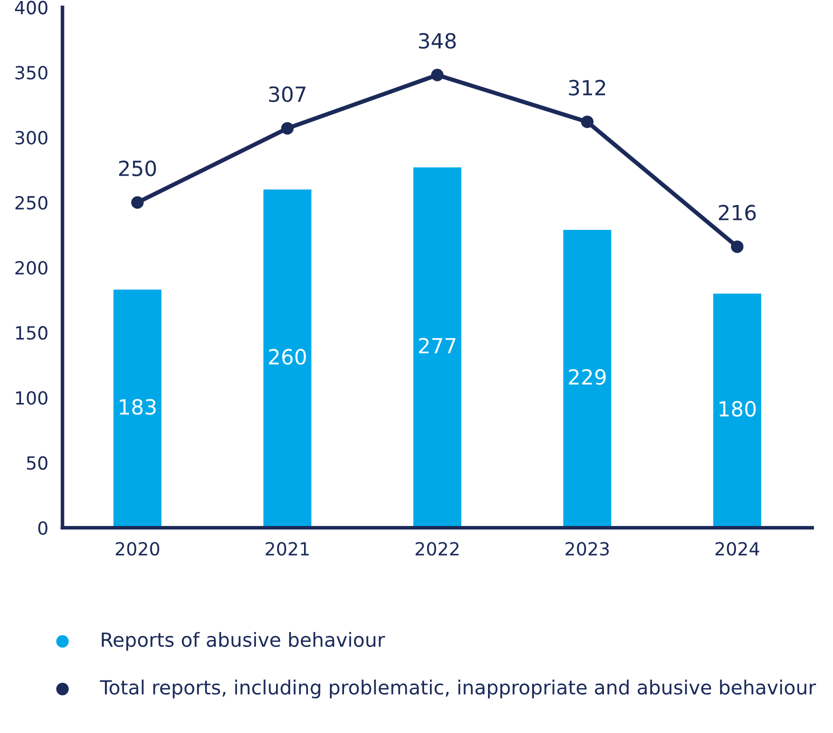  What do you see at coordinates (437, 40) in the screenshot?
I see `data-label: 348` at bounding box center [437, 40].